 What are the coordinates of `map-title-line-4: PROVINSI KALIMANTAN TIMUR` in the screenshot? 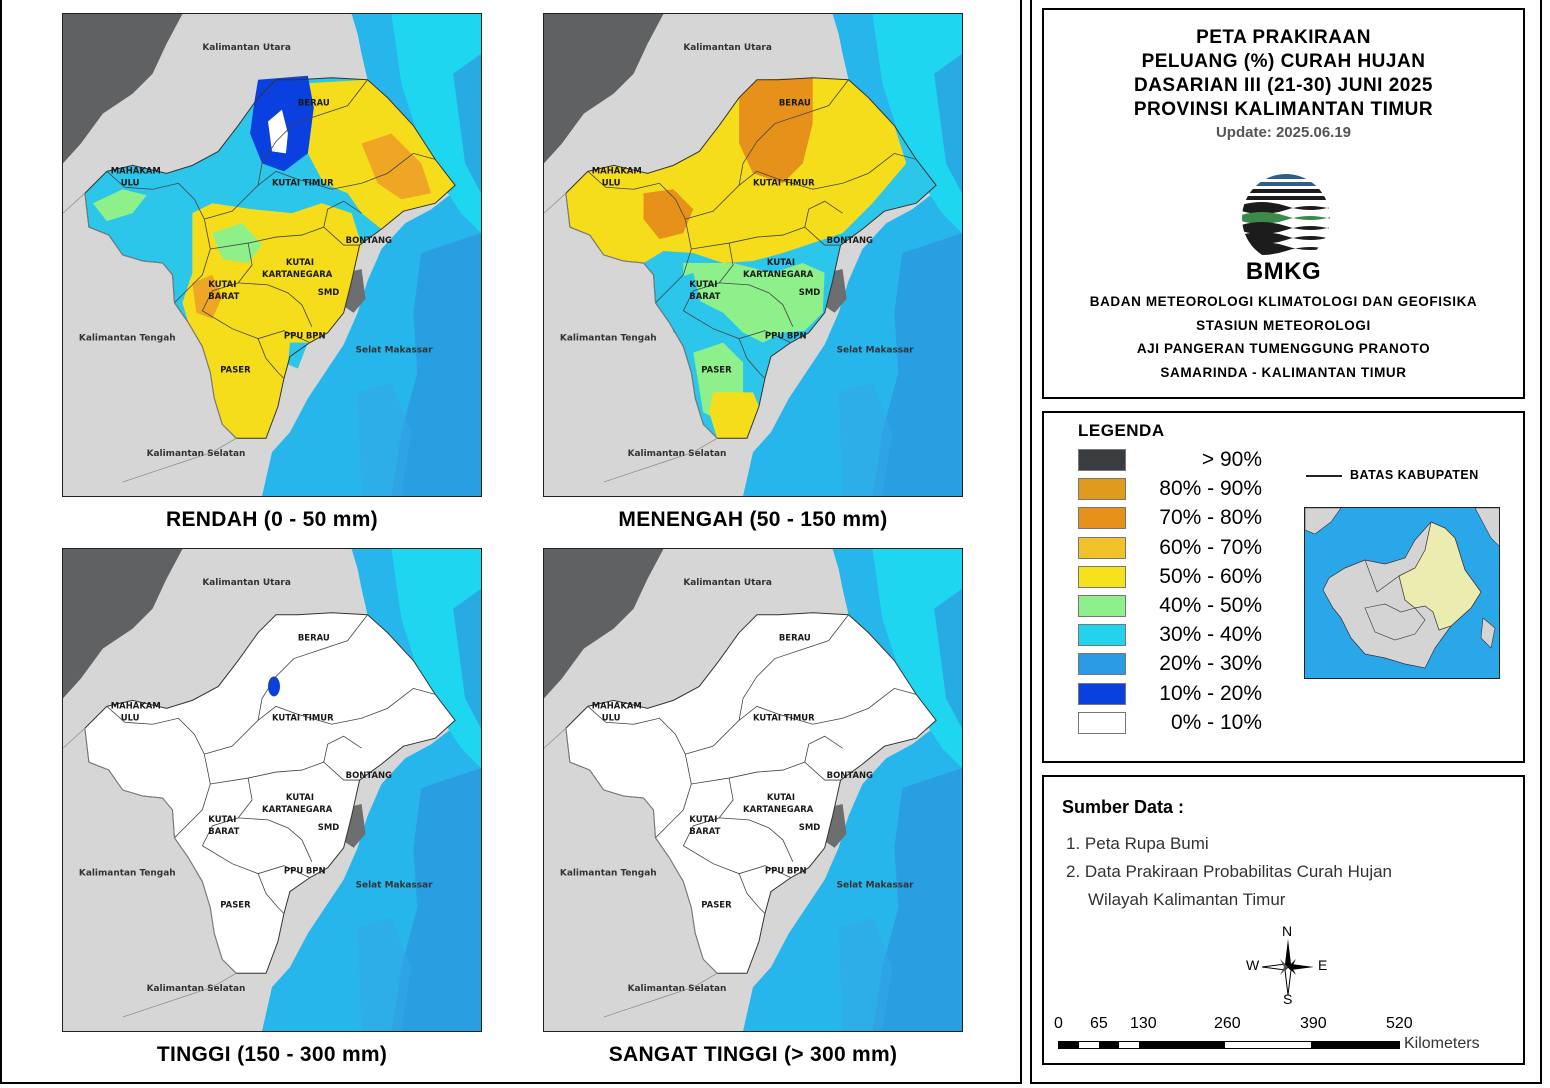 It's located at (1283, 109).